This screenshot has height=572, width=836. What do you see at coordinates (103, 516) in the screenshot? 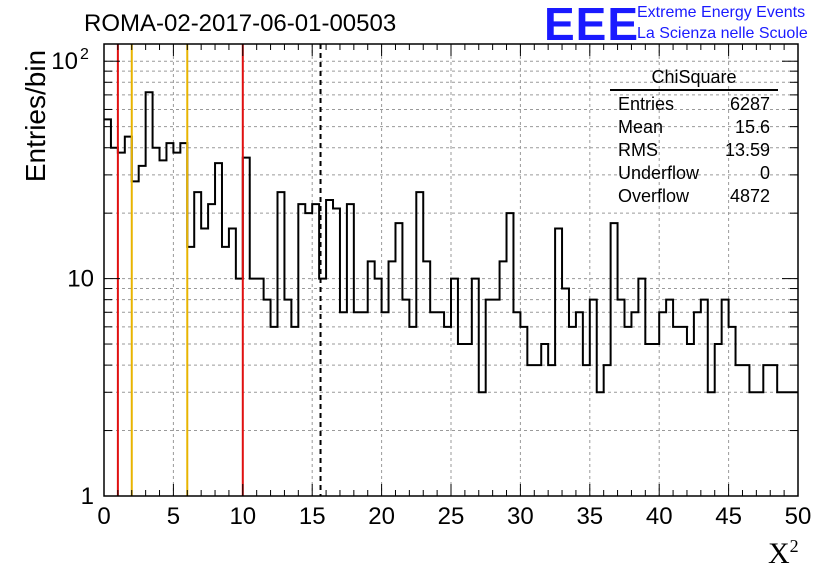
I see `x-tick-label: 0` at bounding box center [103, 516].